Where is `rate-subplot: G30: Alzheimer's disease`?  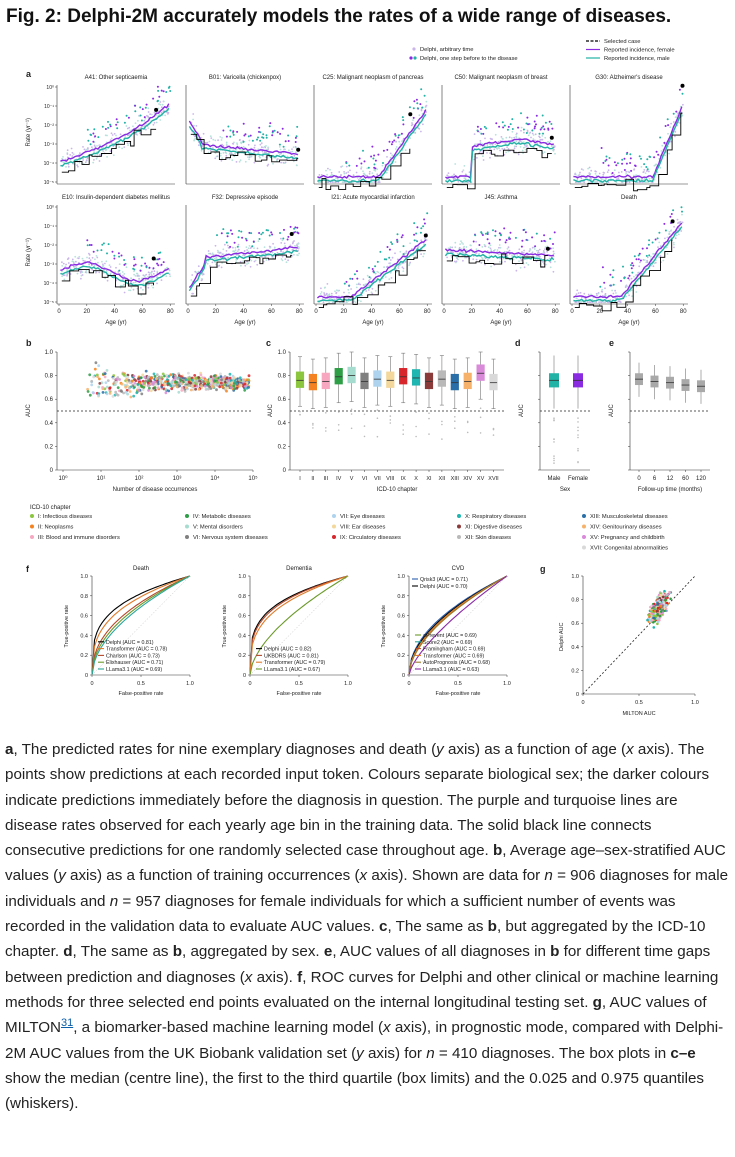 rate-subplot: G30: Alzheimer's disease is located at coordinates (628, 133).